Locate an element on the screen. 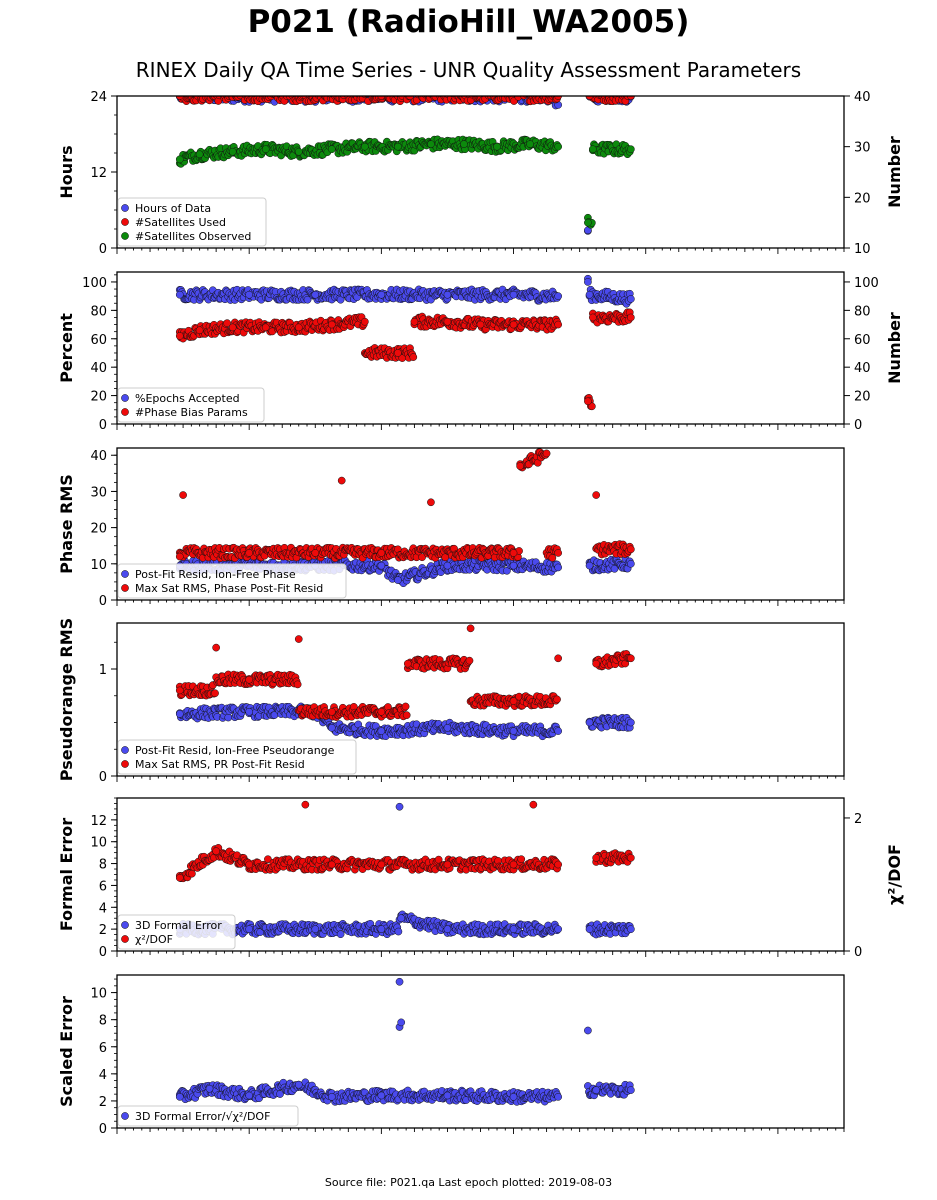 The width and height of the screenshot is (937, 1200). chart-title: P021 (RadioHill_WA2005) is located at coordinates (468, 22).